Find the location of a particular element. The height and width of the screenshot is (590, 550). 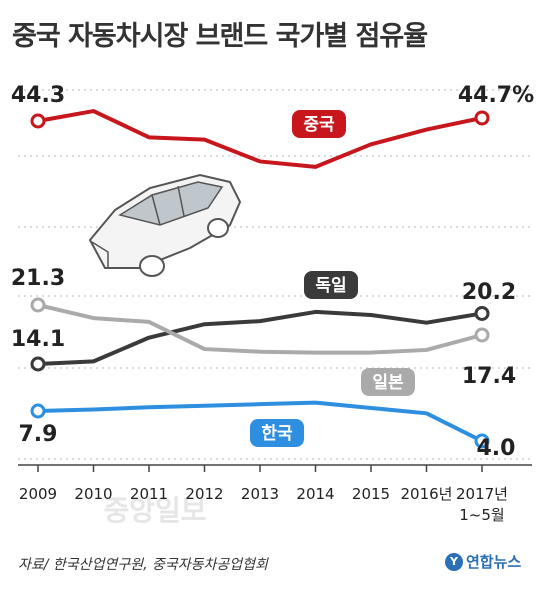

end-value-label: 4.0 is located at coordinates (496, 448).